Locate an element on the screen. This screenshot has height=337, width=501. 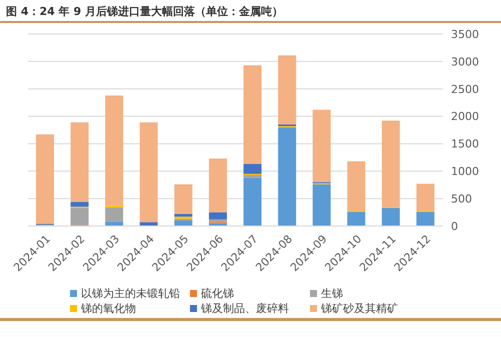
y-tick-label: 2000 is located at coordinates (465, 117).